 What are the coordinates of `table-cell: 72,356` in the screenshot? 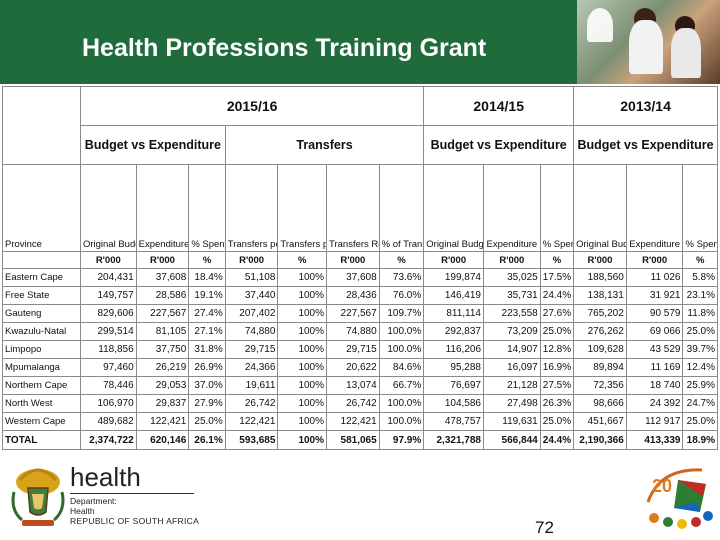 It's located at (600, 385).